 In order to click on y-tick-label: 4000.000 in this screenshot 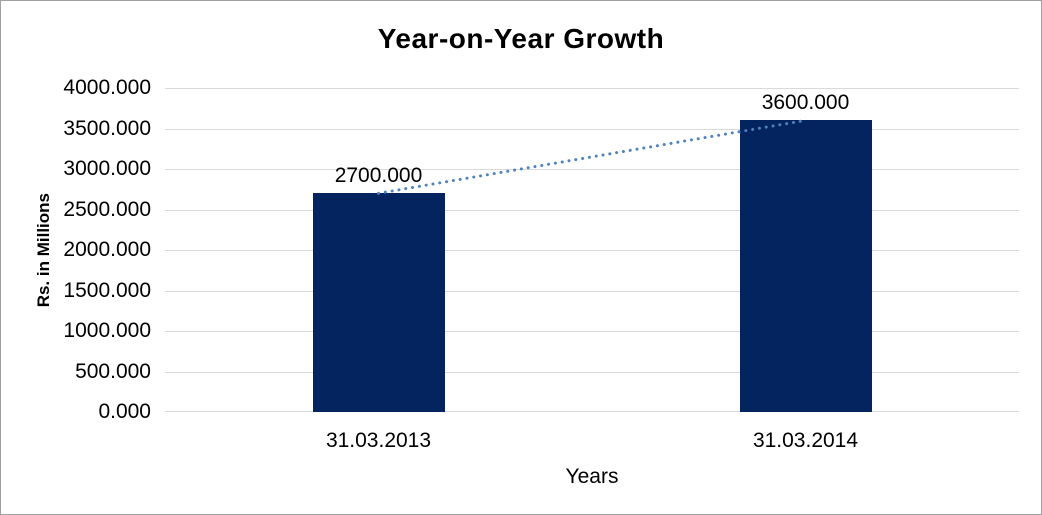, I will do `click(107, 87)`.